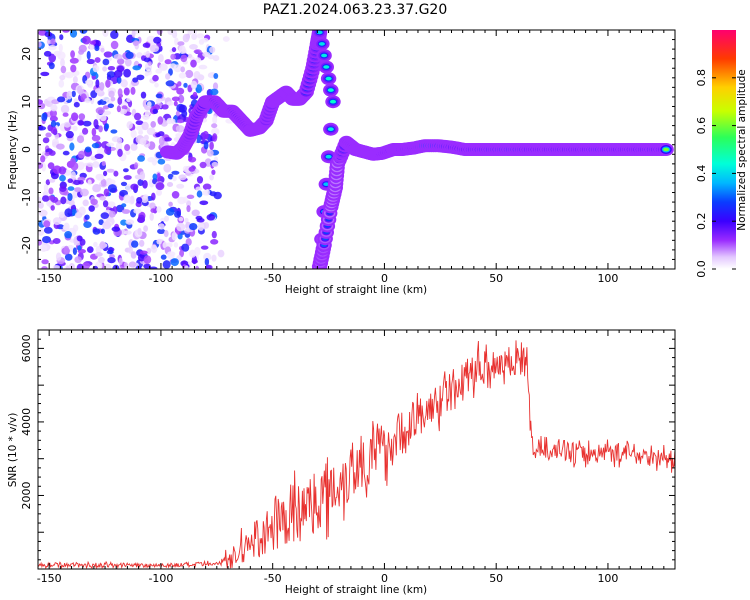 The width and height of the screenshot is (750, 600). I want to click on x-tick-label: 100, so click(607, 278).